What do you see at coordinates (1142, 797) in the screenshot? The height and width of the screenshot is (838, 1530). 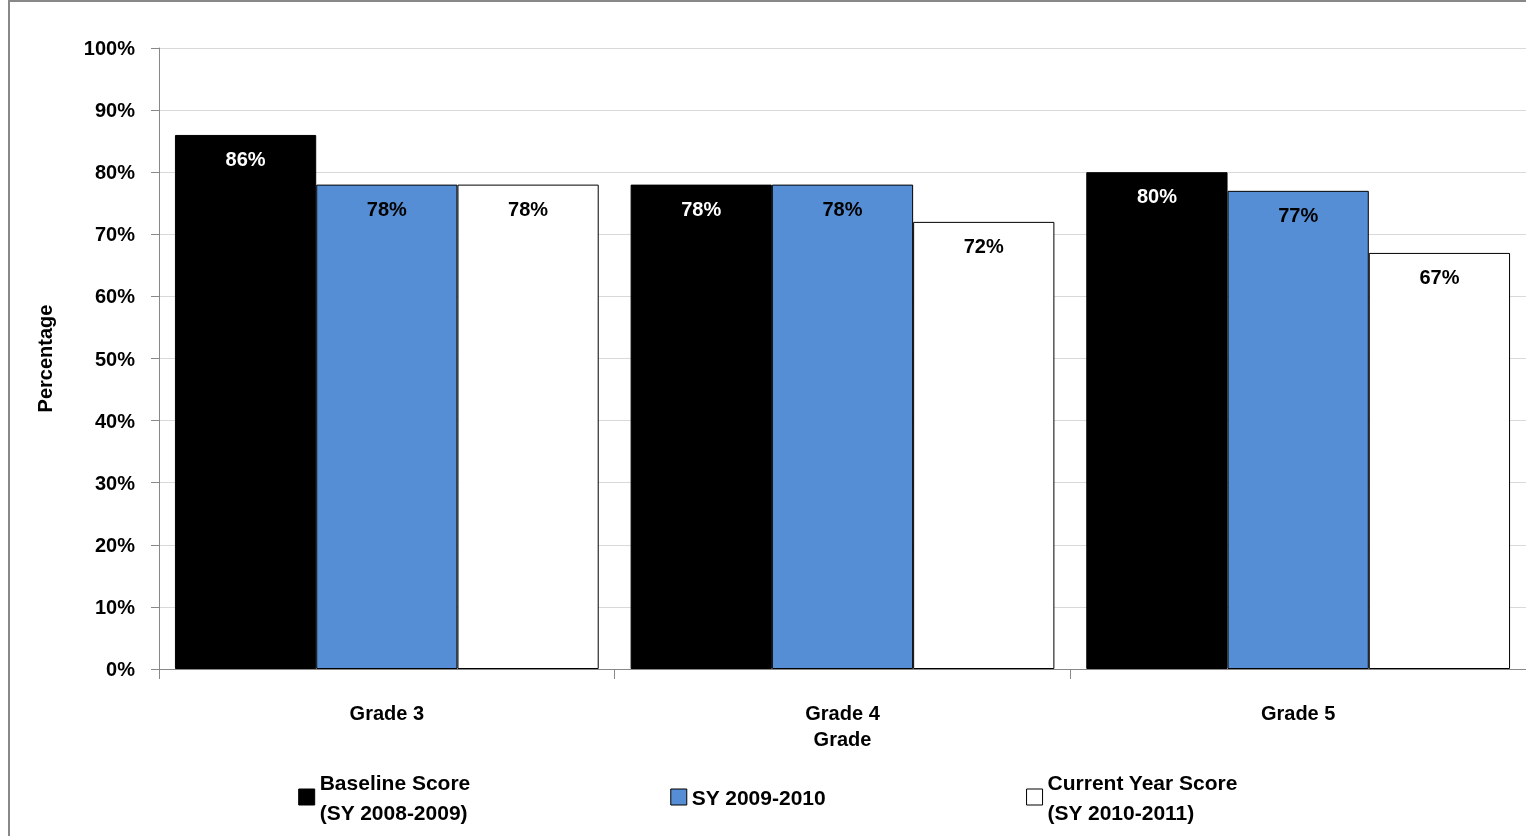 I see `legend-label: Current Year Score (SY 2010-2011)` at bounding box center [1142, 797].